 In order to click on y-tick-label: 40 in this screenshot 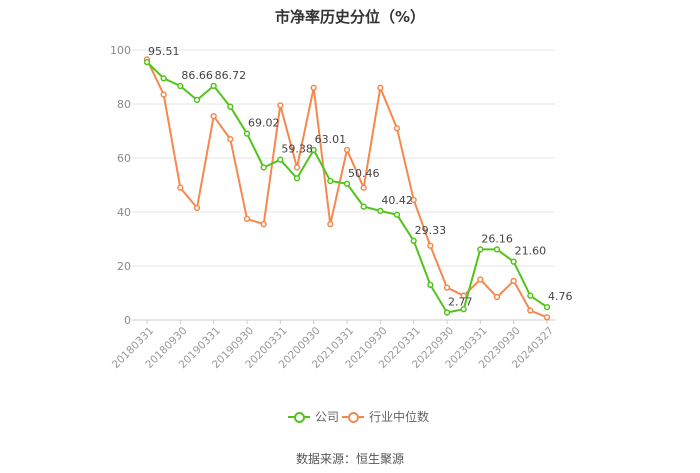, I will do `click(124, 212)`.